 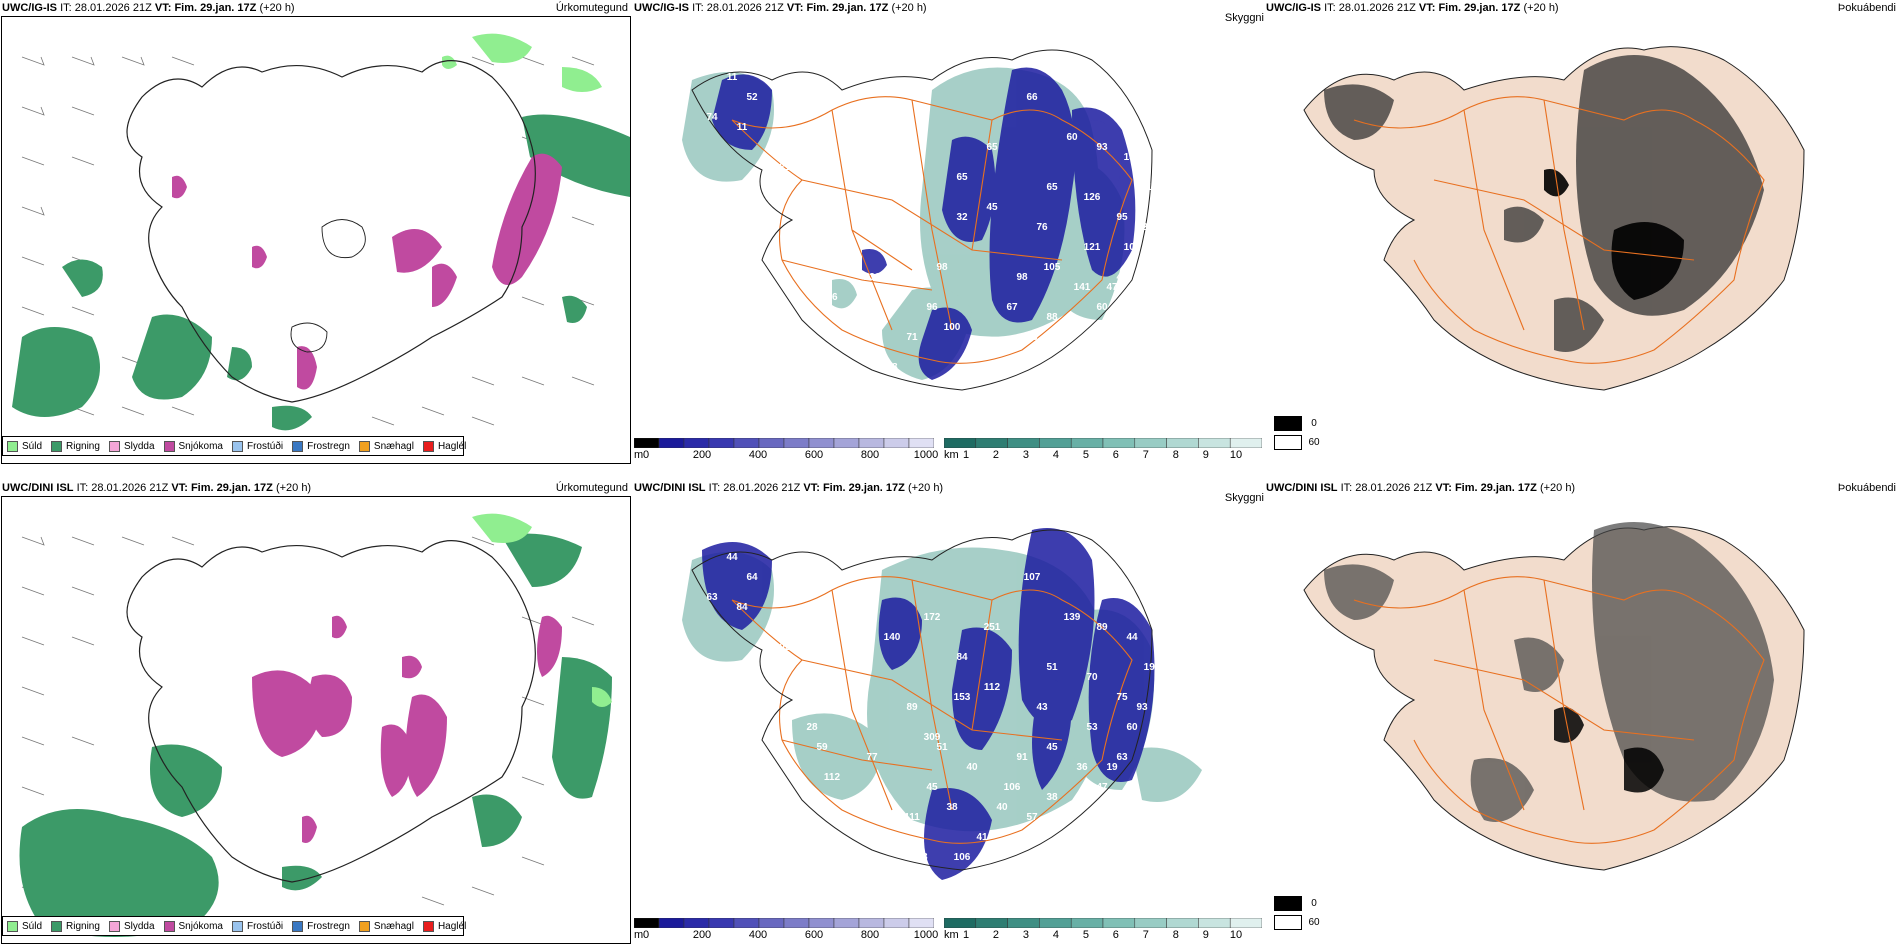 What do you see at coordinates (772, 627) in the screenshot?
I see `ceiling-value-label: 22` at bounding box center [772, 627].